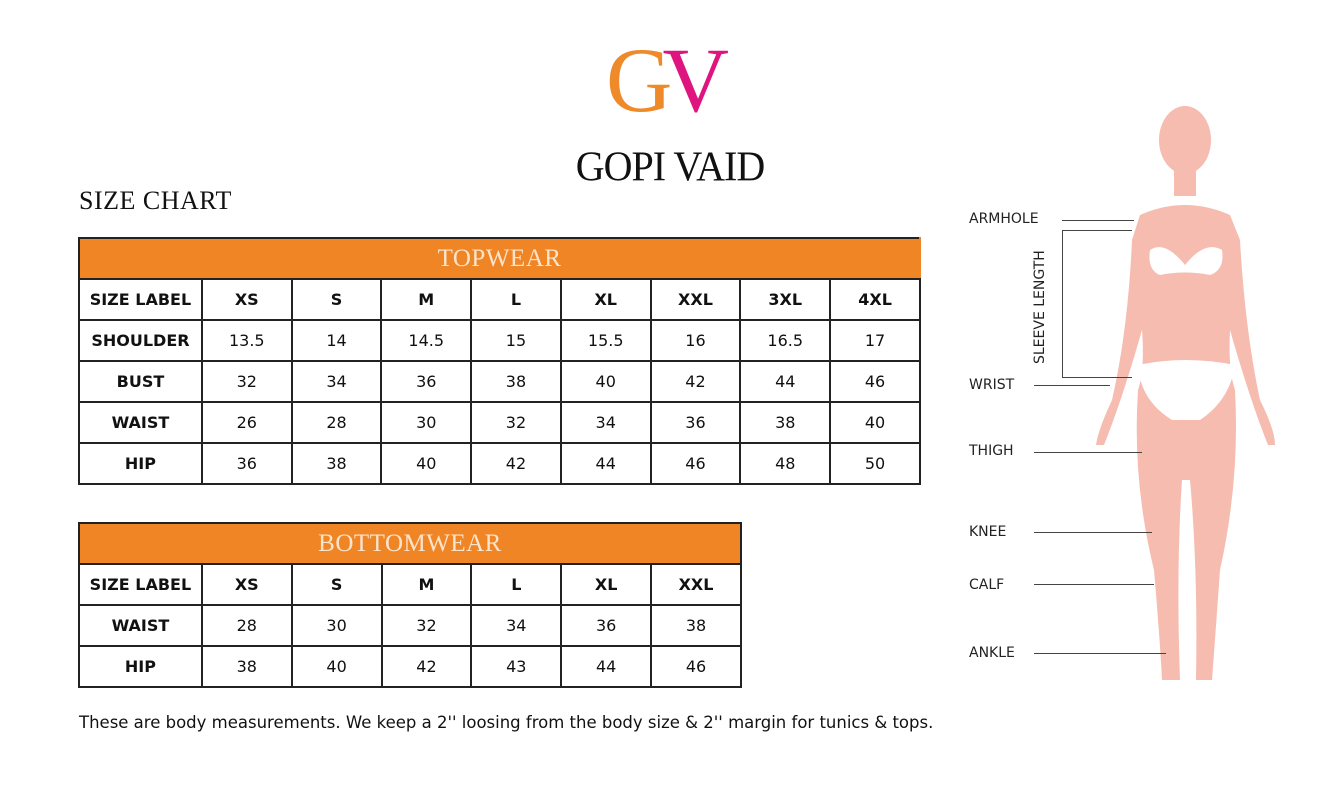 This screenshot has height=786, width=1340. I want to click on label-armhole: ARMHOLE, so click(1004, 219).